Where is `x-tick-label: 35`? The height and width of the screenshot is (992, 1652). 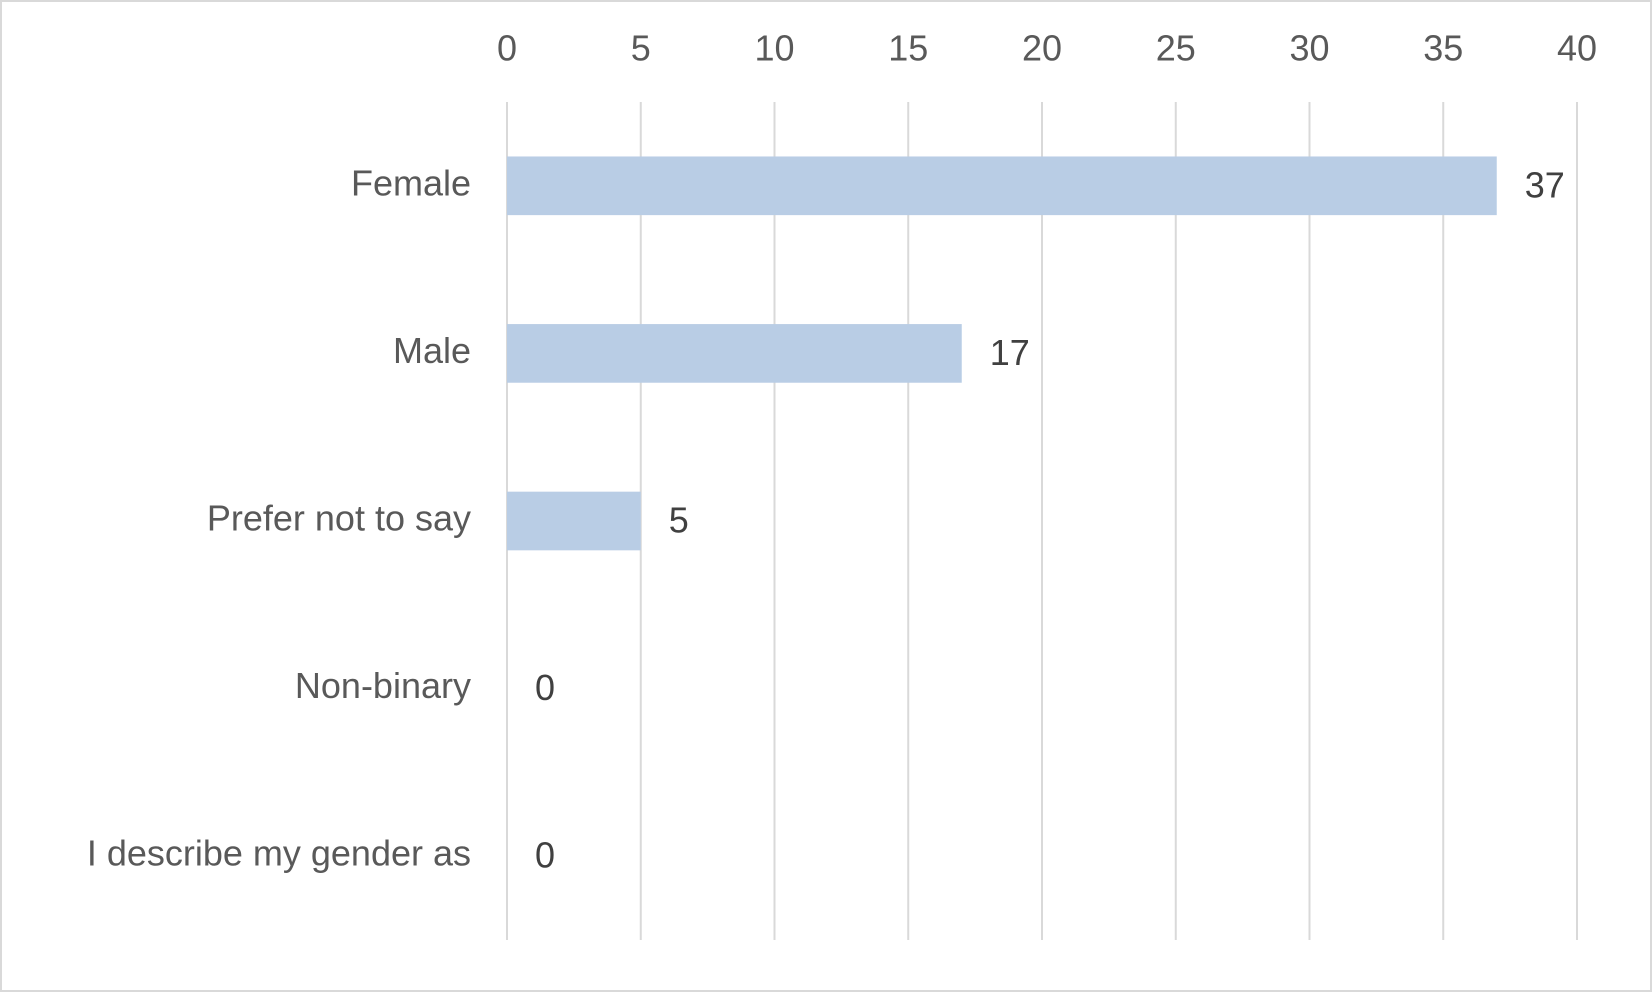
x-tick-label: 35 is located at coordinates (1443, 48).